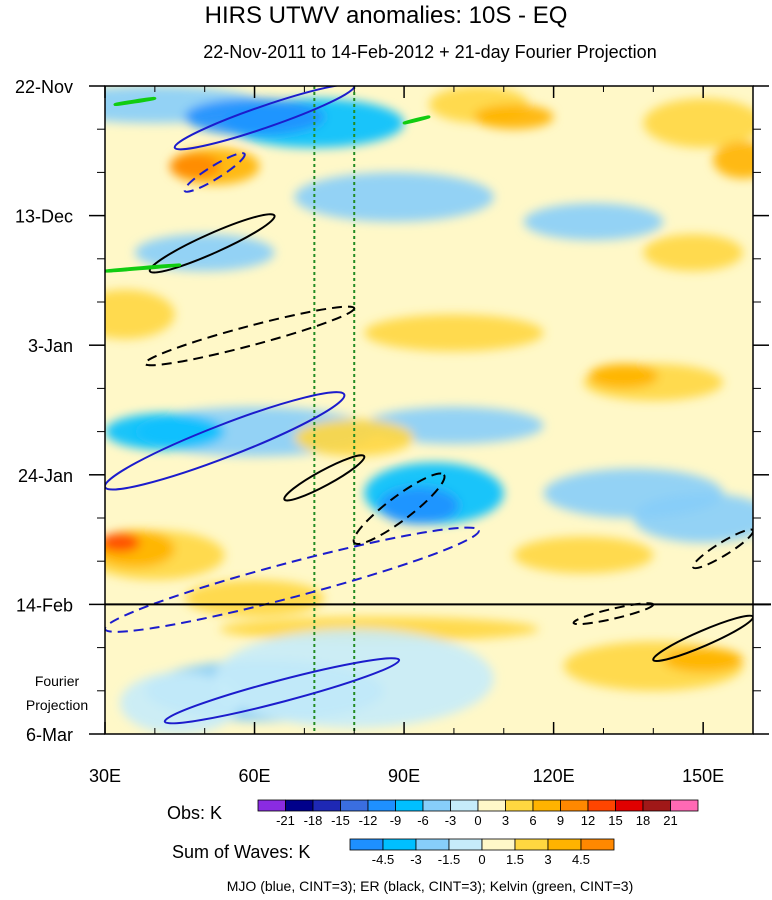 Image resolution: width=772 pixels, height=900 pixels. Describe the element at coordinates (404, 776) in the screenshot. I see `x-tick-label: 90E` at that location.